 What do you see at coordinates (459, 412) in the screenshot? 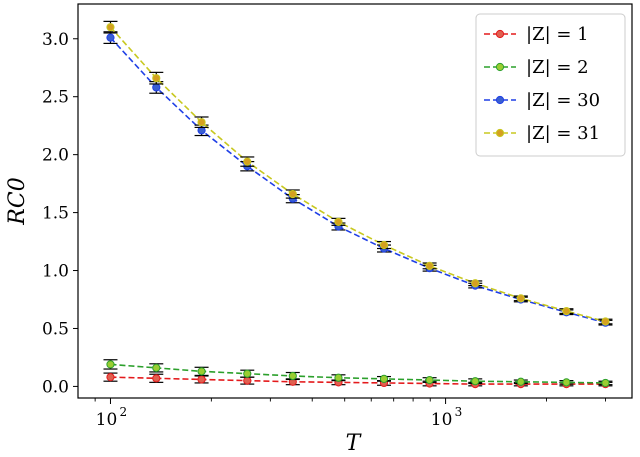
I see `x-tick-exponent: 3` at bounding box center [459, 412].